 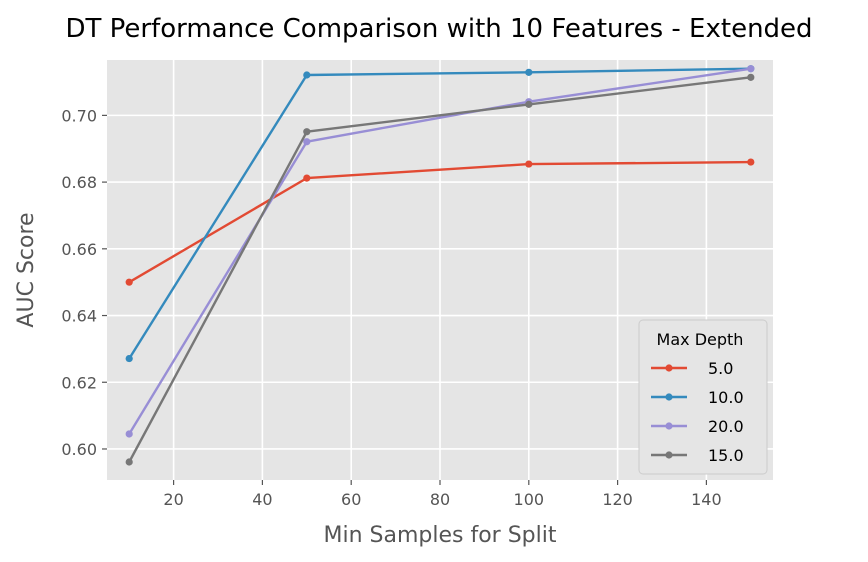 I want to click on y-tick-label: 0.62, so click(x=79, y=382).